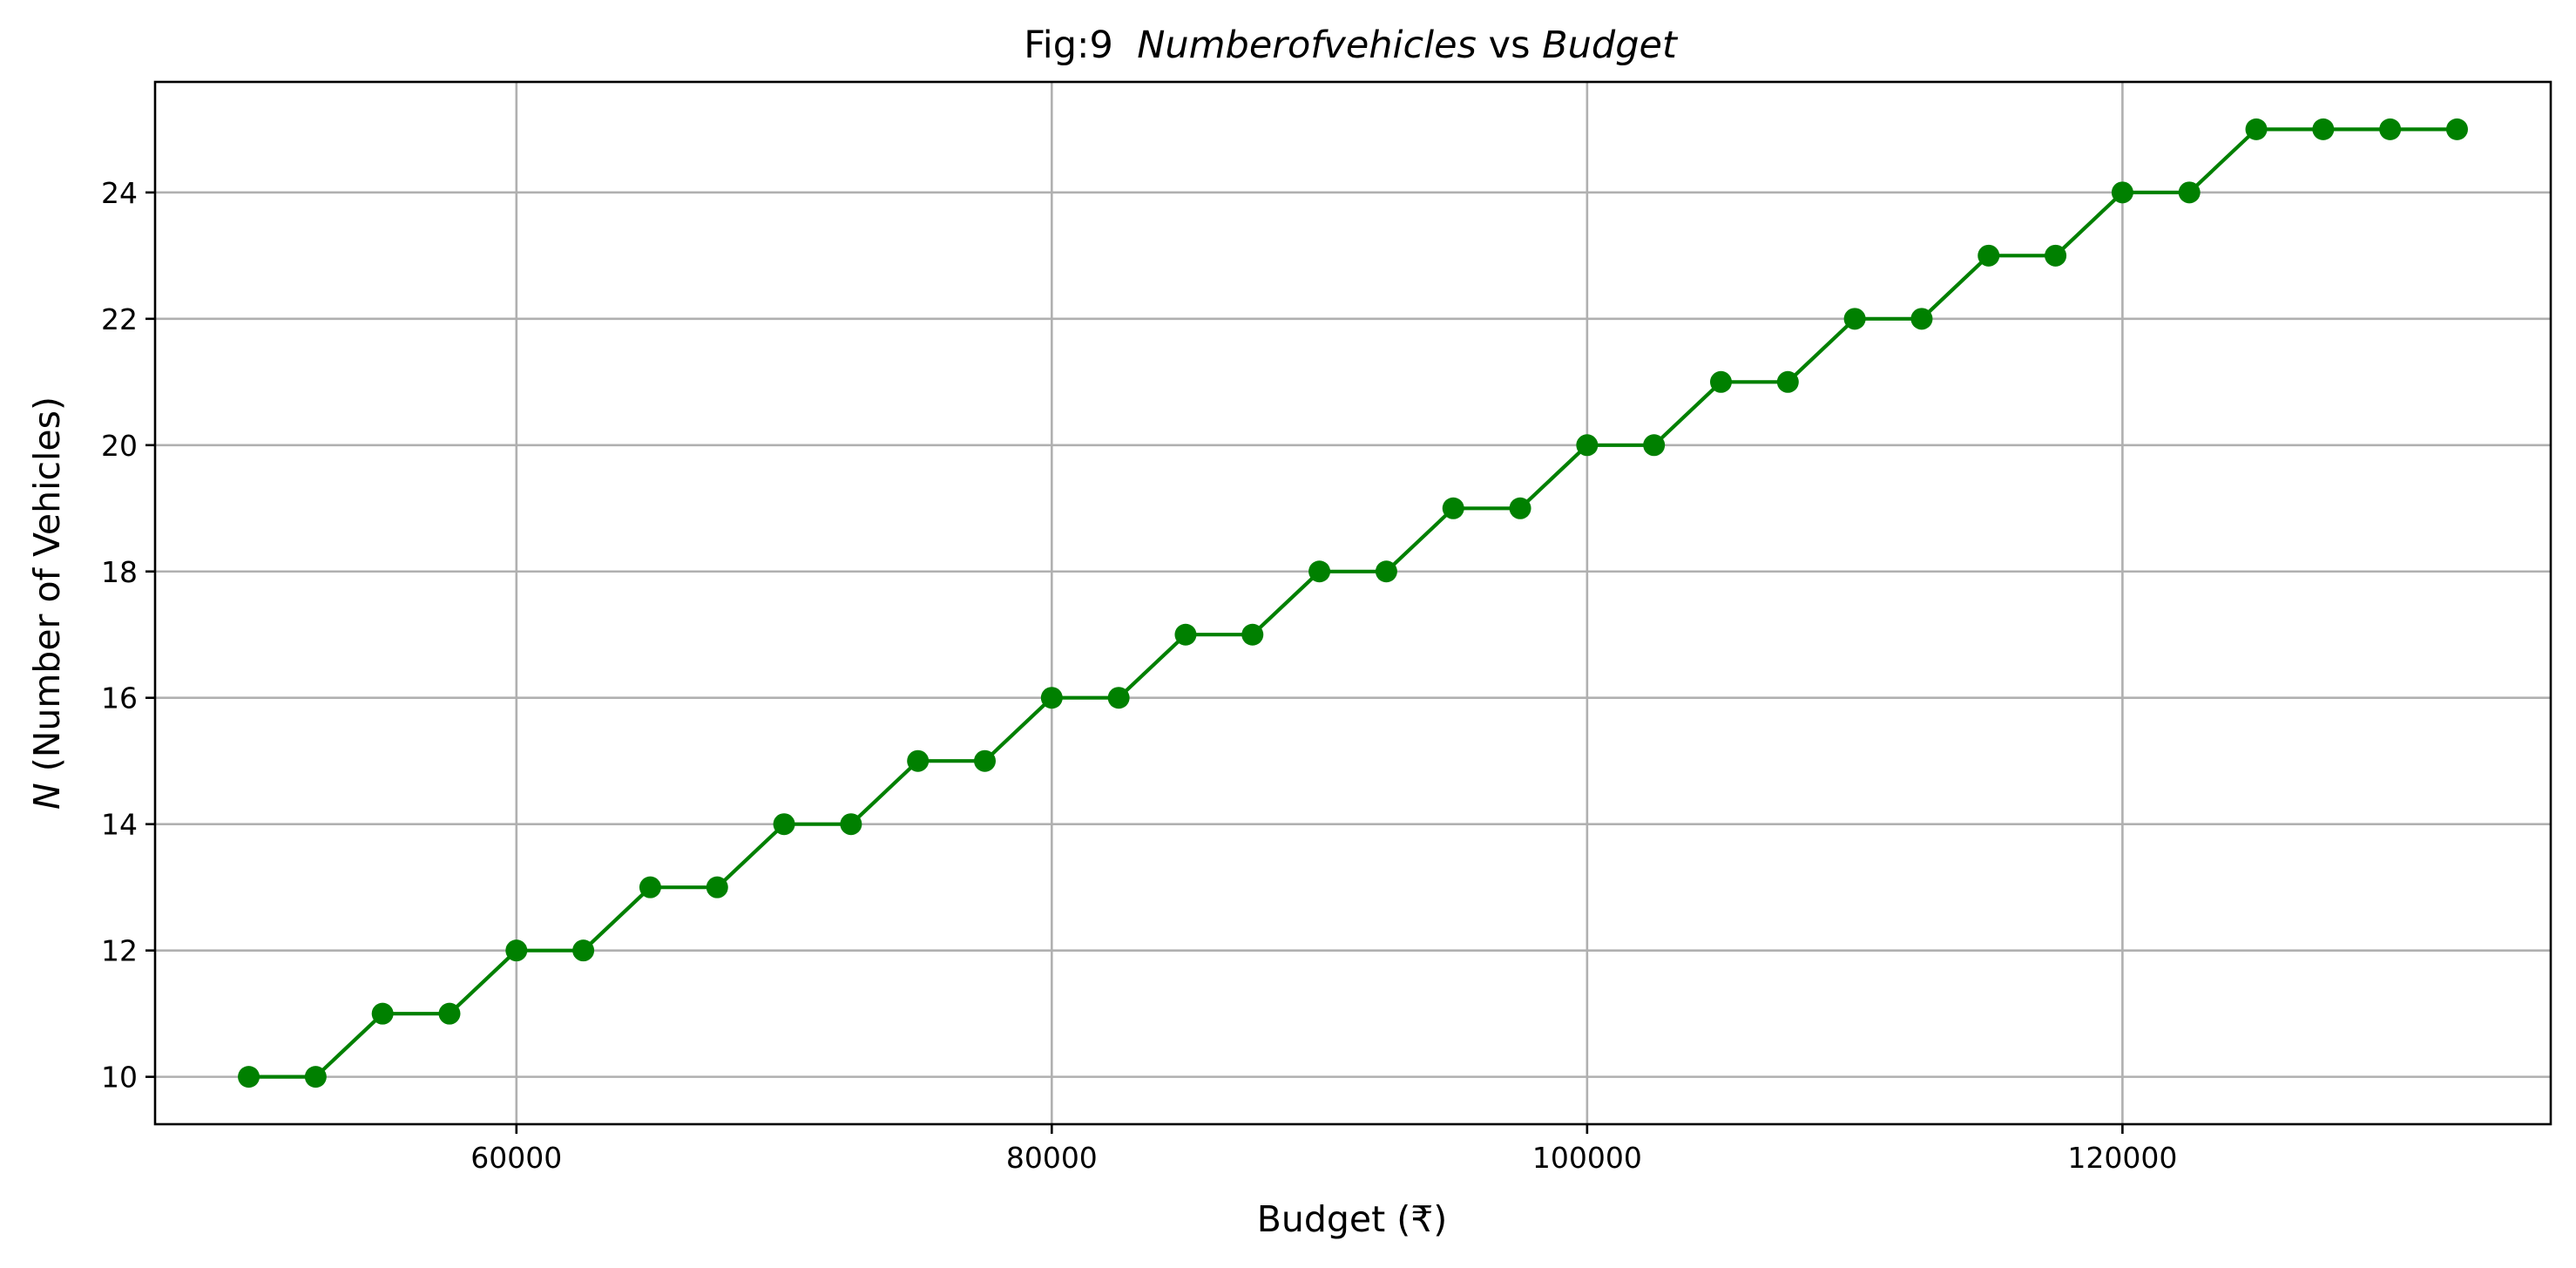 The image size is (2576, 1268). Describe the element at coordinates (119, 951) in the screenshot. I see `y-tick-label: 12` at that location.